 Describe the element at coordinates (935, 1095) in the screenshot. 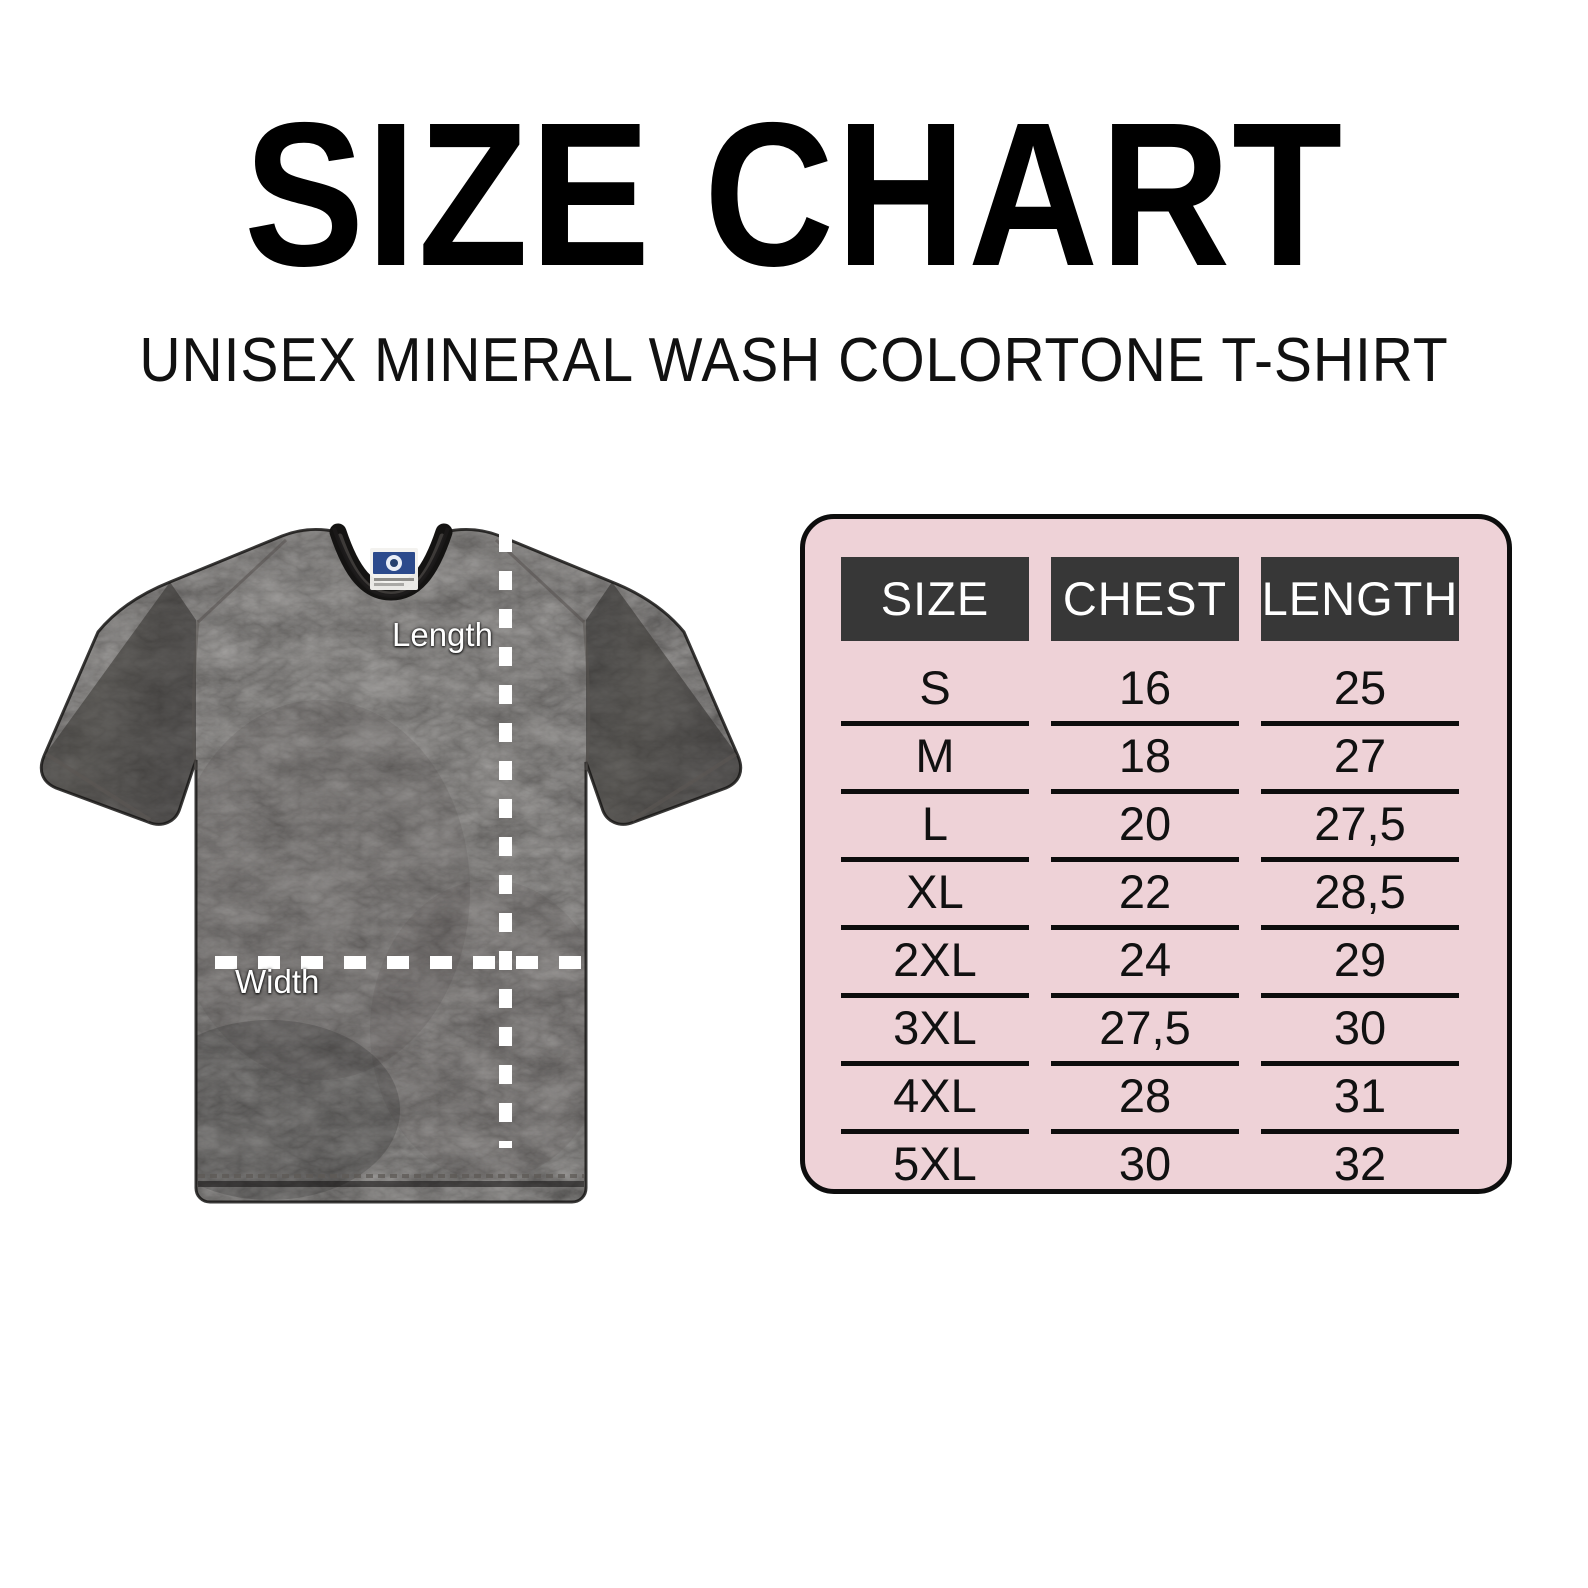

I see `cell-size: 4XL` at that location.